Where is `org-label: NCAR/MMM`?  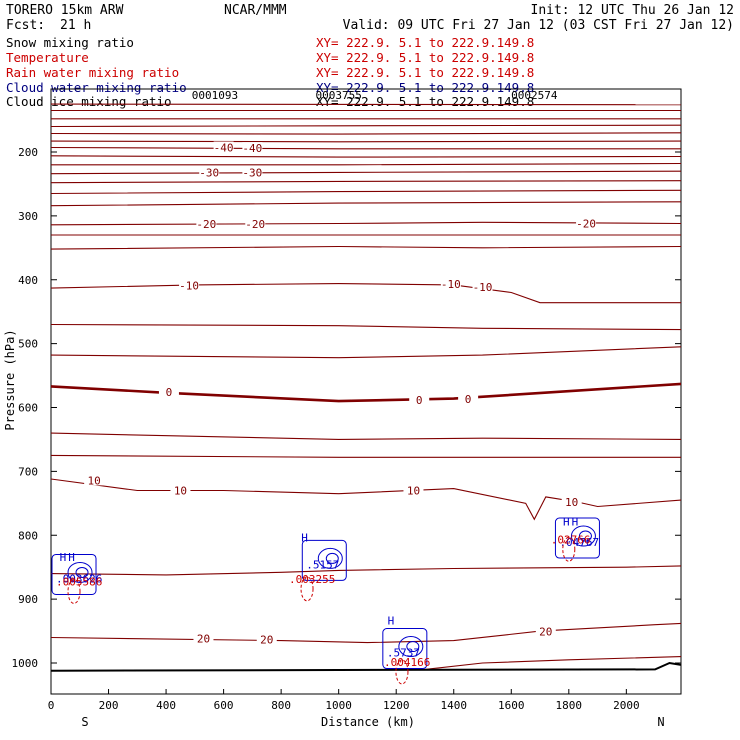 org-label: NCAR/MMM is located at coordinates (255, 10).